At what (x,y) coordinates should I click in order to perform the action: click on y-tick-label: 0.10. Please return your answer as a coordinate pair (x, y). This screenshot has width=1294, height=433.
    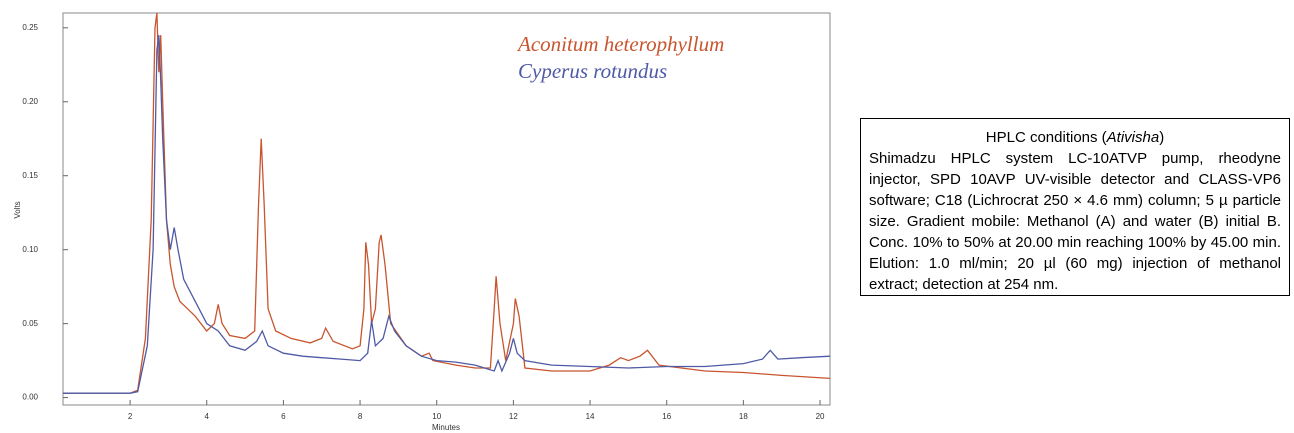
    Looking at the image, I should click on (30, 249).